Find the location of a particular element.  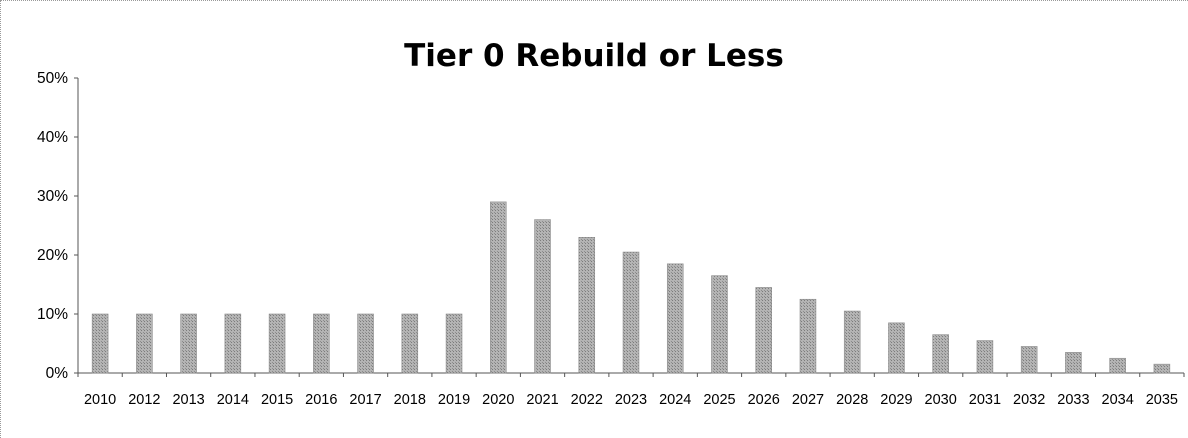

y-tick-label: 50% is located at coordinates (52, 78).